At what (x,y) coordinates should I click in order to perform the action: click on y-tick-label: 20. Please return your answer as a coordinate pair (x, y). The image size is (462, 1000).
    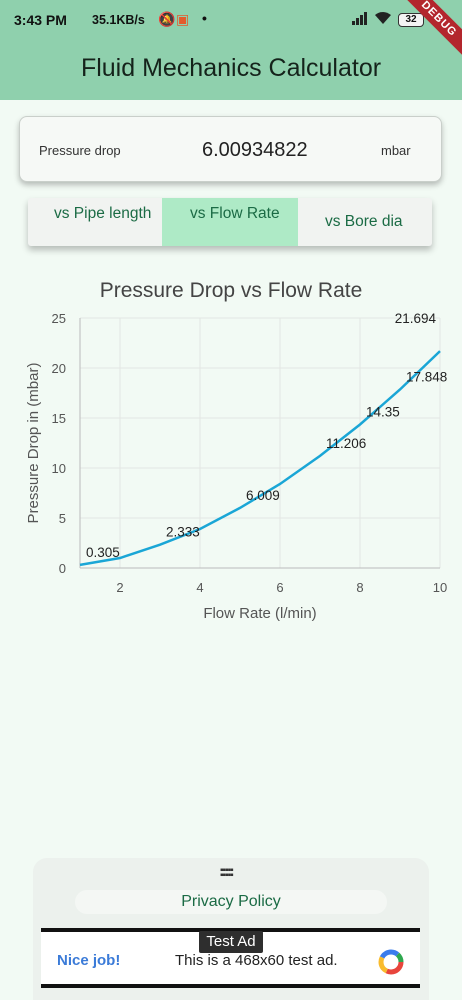
    Looking at the image, I should click on (59, 368).